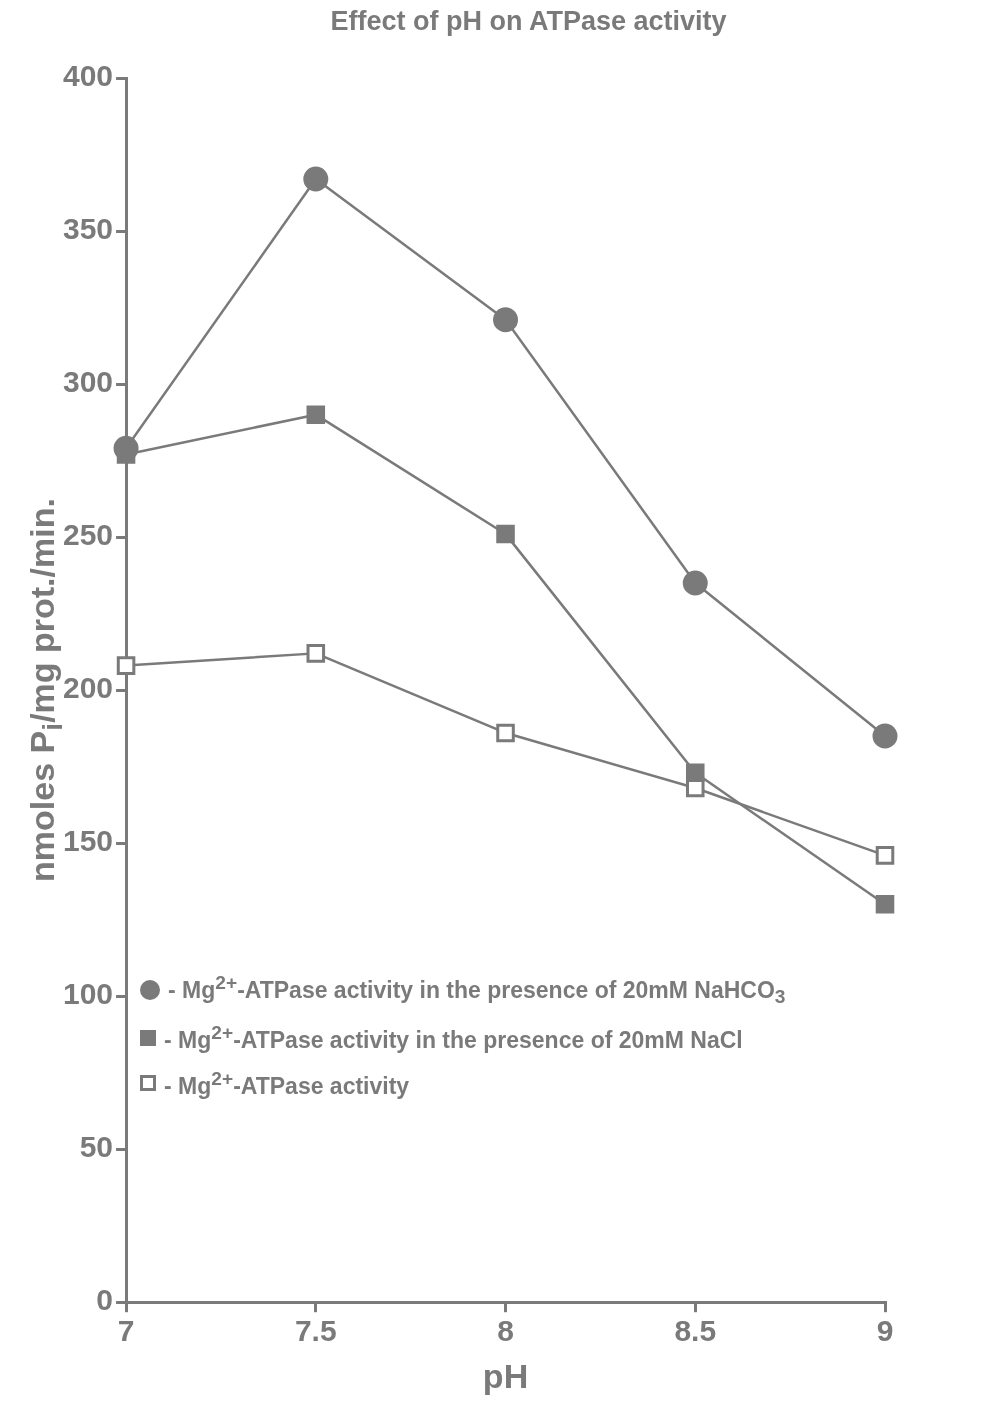 This screenshot has width=982, height=1413. I want to click on x-tick-label: 7.5, so click(315, 1331).